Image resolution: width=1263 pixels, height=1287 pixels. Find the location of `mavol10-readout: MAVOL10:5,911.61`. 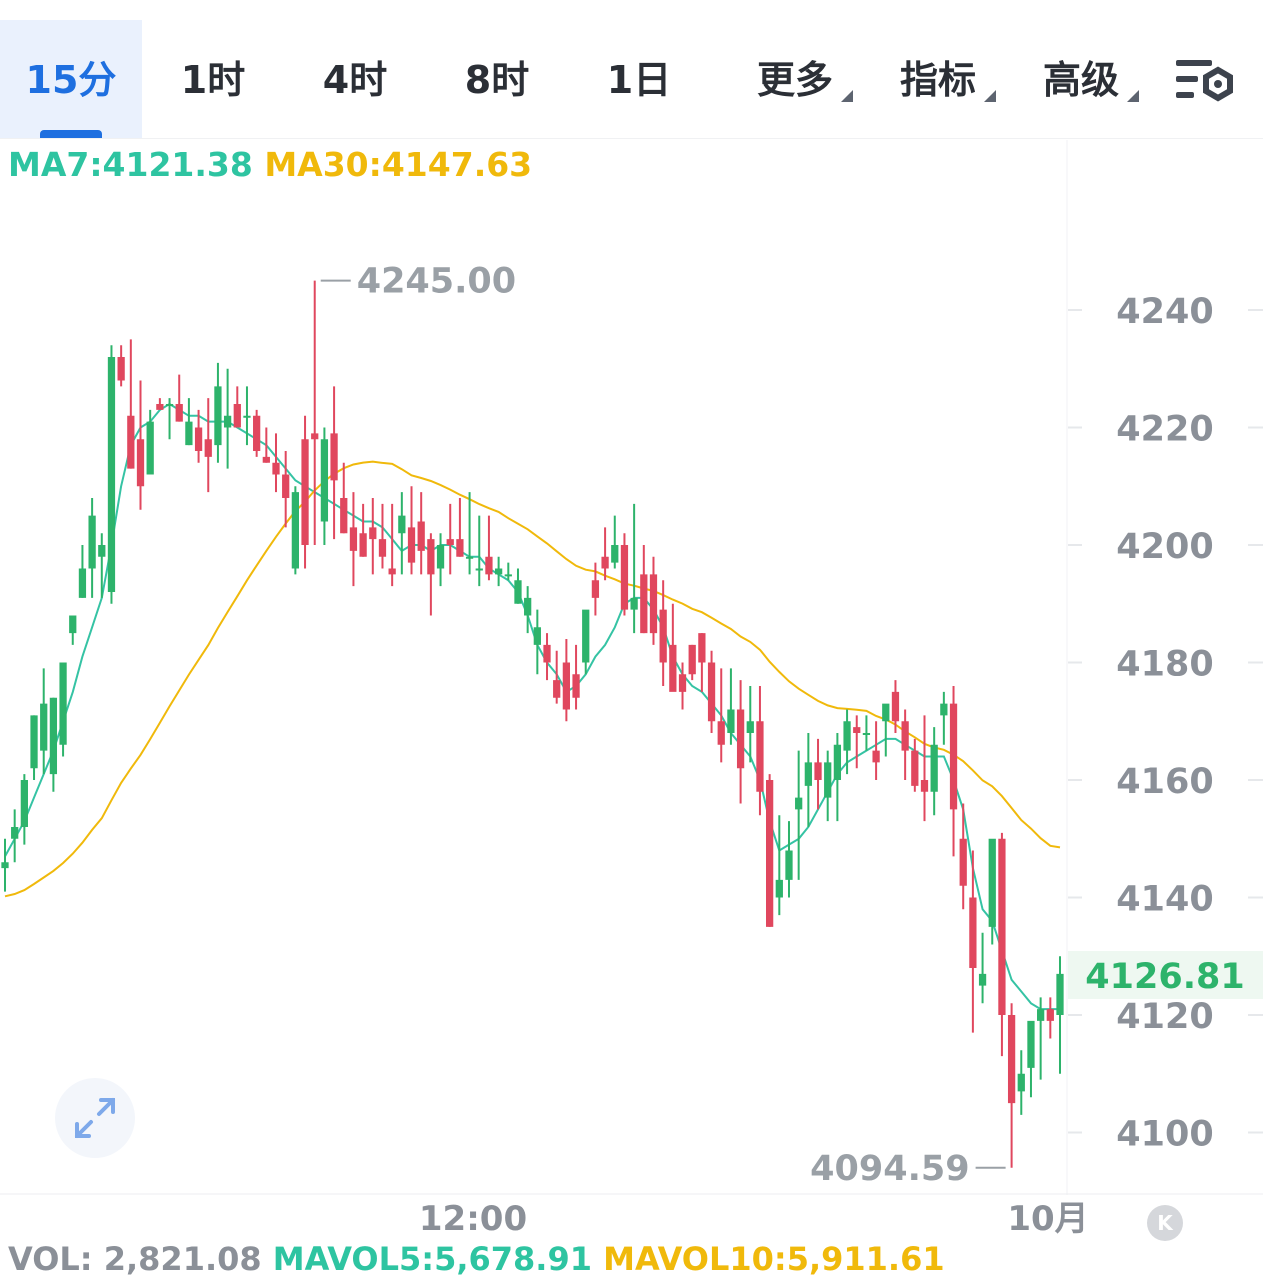

mavol10-readout: MAVOL10:5,911.61 is located at coordinates (774, 1259).